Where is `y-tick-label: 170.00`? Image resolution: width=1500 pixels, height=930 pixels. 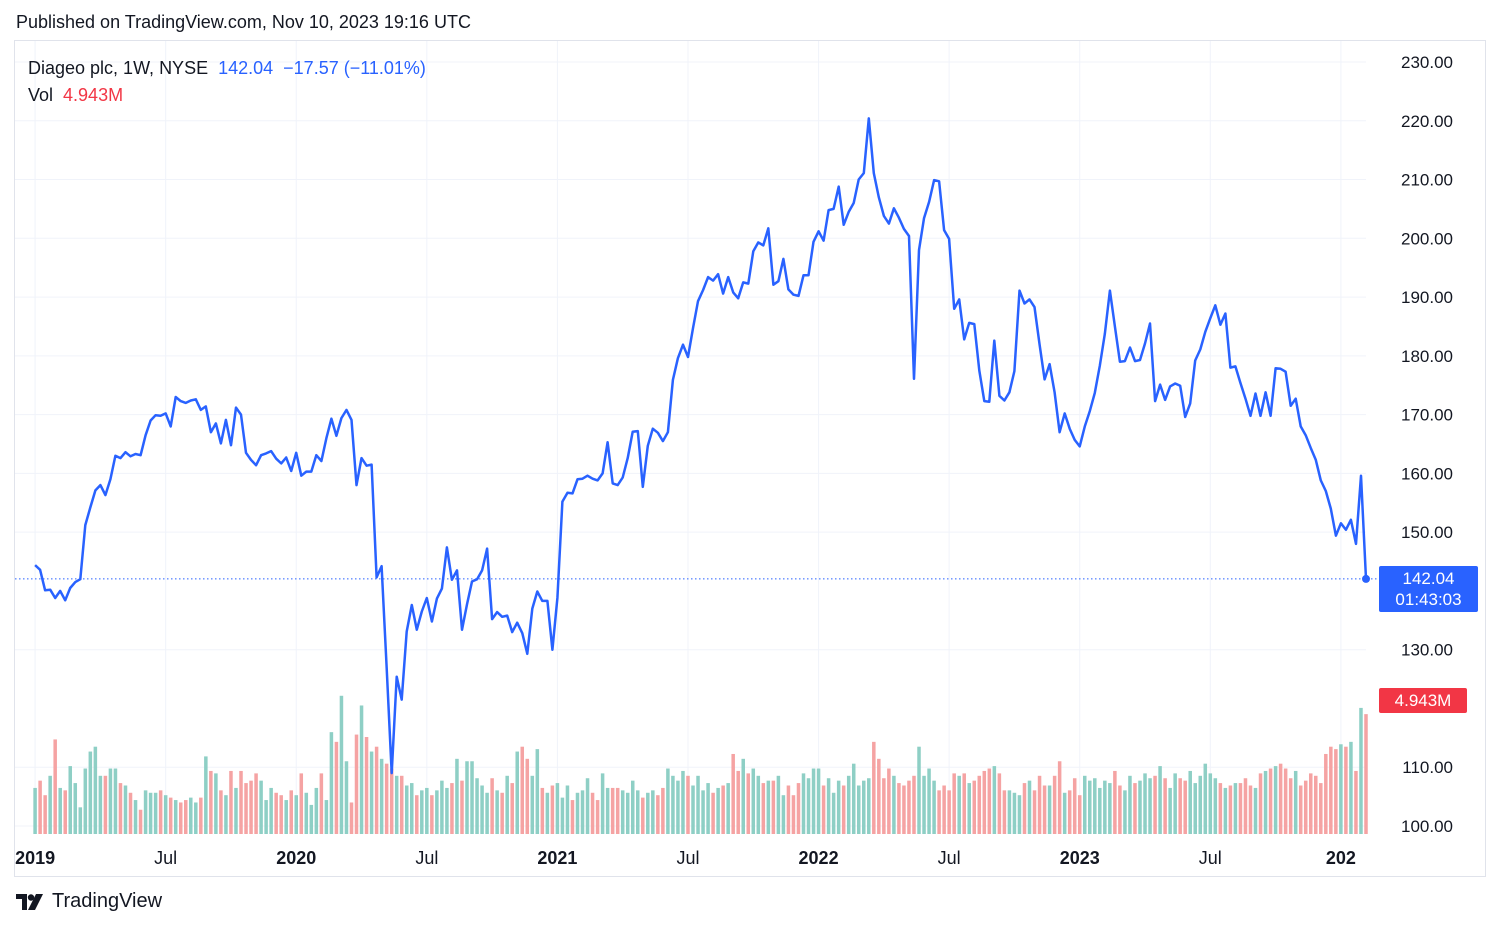 y-tick-label: 170.00 is located at coordinates (1427, 415).